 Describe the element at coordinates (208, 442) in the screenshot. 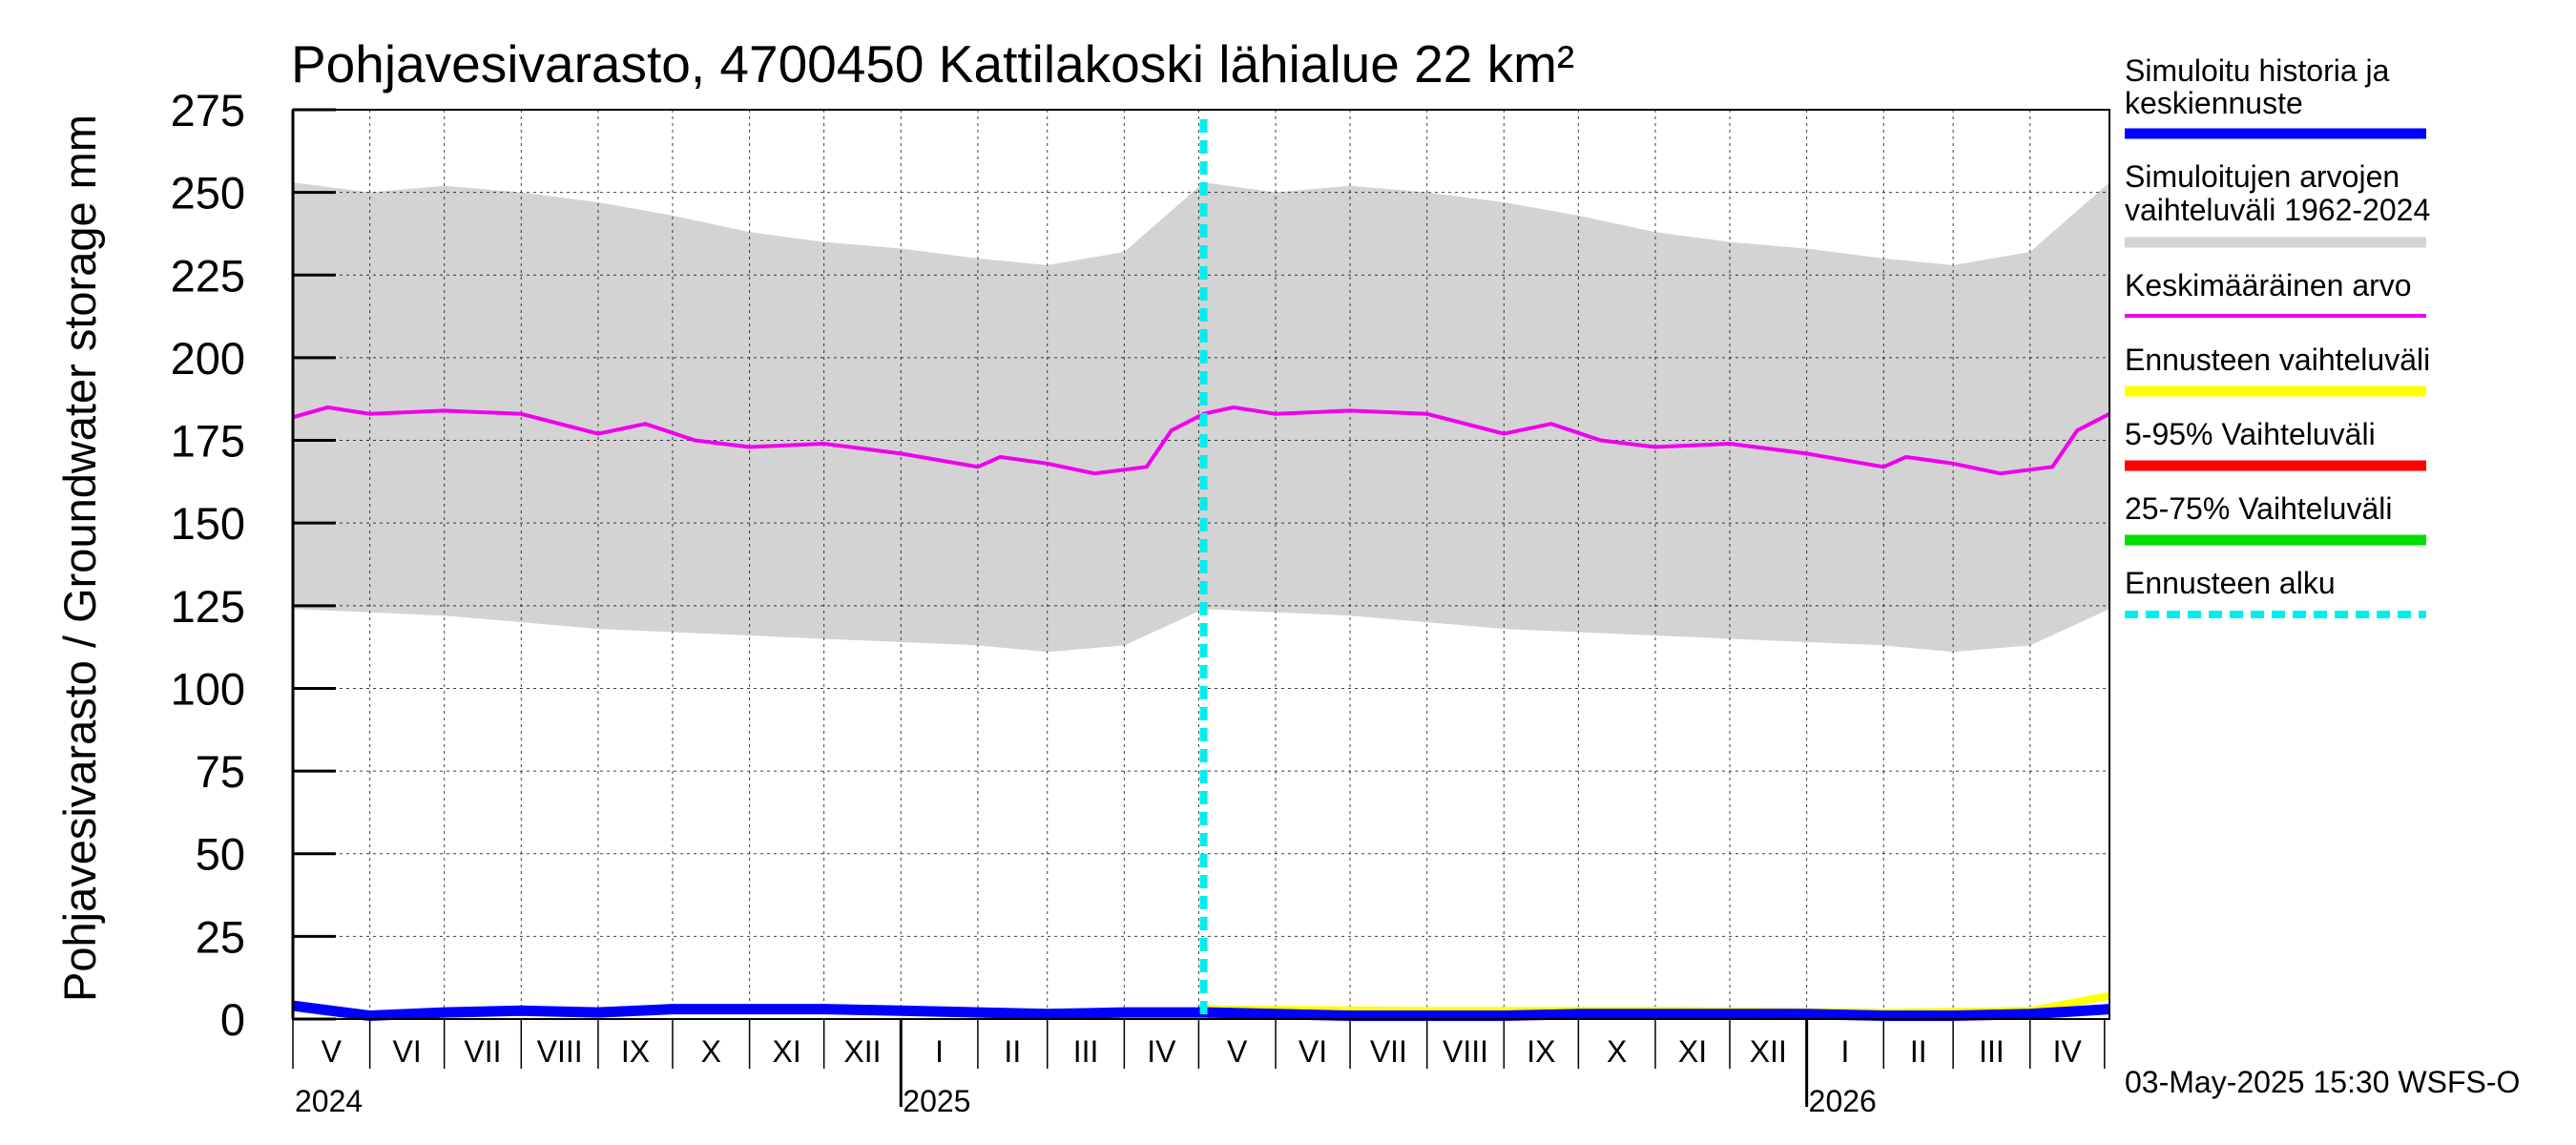

I see `y-tick-label: 175` at that location.